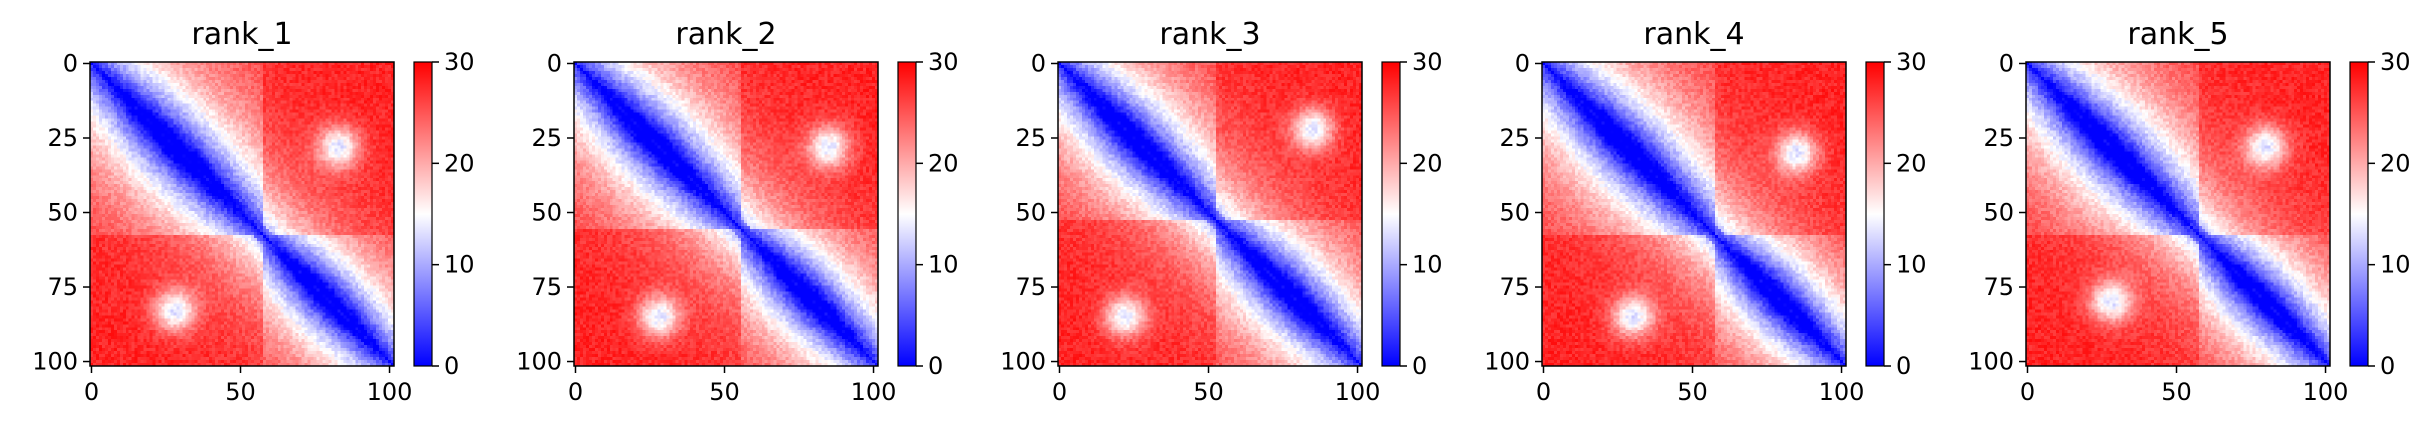  I want to click on panel-title: rank_4, so click(1693, 34).